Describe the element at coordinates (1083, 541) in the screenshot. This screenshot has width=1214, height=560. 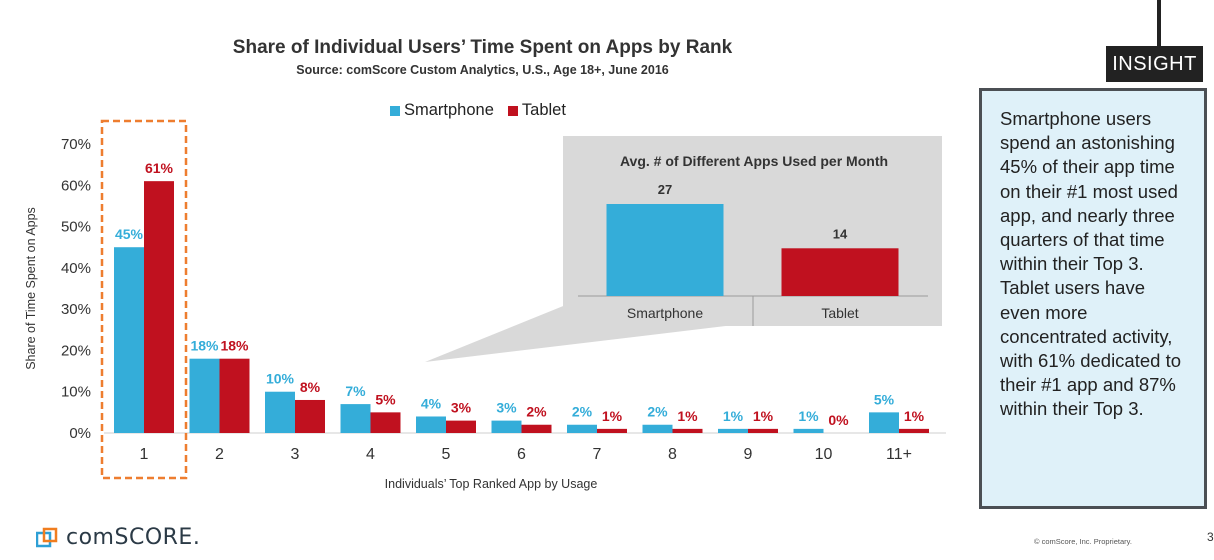
I see `footer-copyright: © comScore, Inc. Proprietary.` at that location.